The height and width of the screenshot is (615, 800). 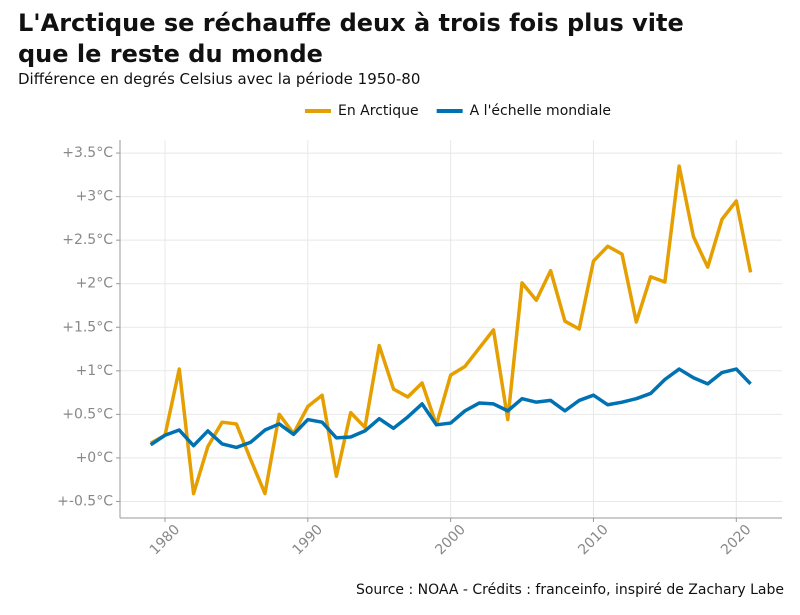 What do you see at coordinates (95, 284) in the screenshot?
I see `y-tick-label: +2°C` at bounding box center [95, 284].